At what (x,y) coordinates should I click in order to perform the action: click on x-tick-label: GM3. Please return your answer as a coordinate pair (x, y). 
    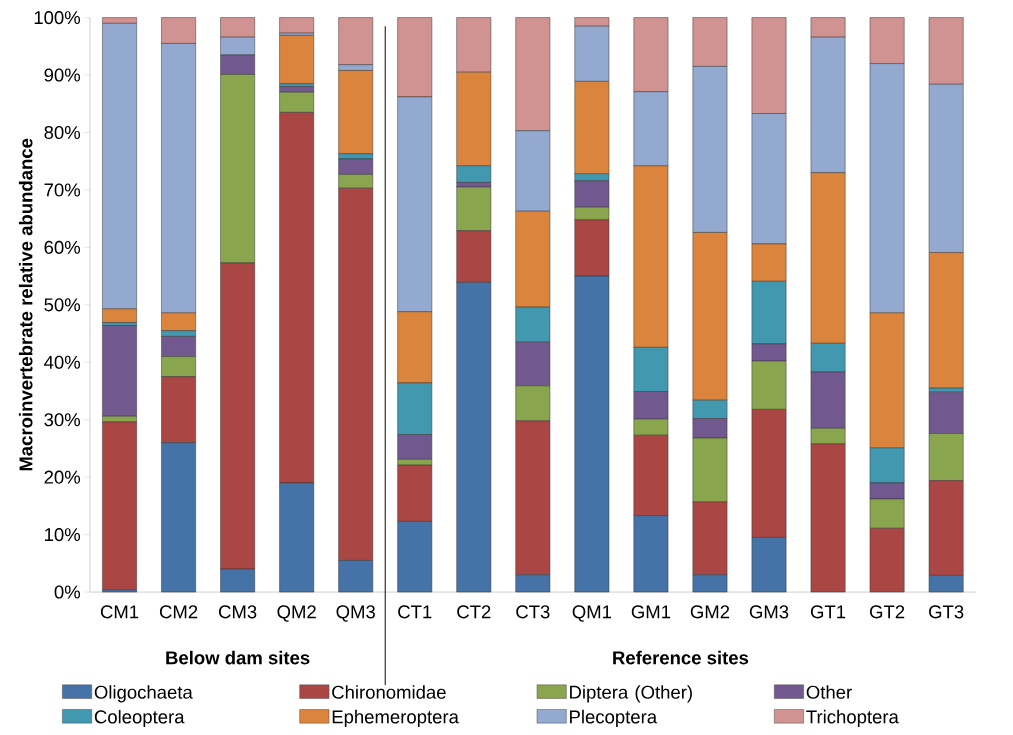
    Looking at the image, I should click on (769, 612).